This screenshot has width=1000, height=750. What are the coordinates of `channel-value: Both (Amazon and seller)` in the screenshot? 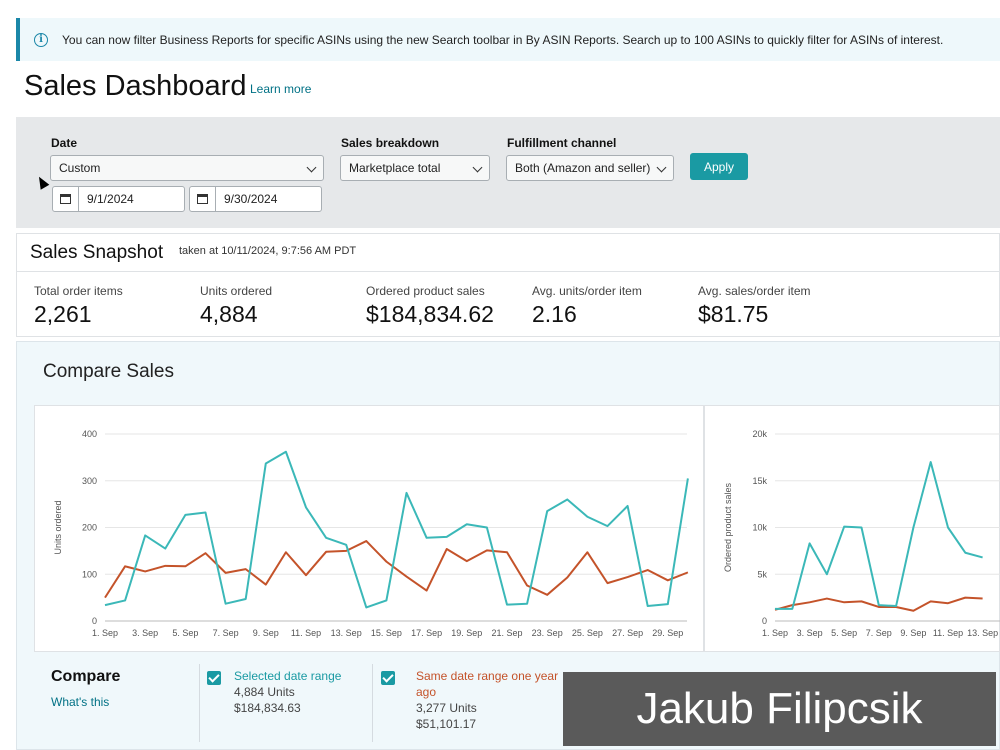 It's located at (583, 168).